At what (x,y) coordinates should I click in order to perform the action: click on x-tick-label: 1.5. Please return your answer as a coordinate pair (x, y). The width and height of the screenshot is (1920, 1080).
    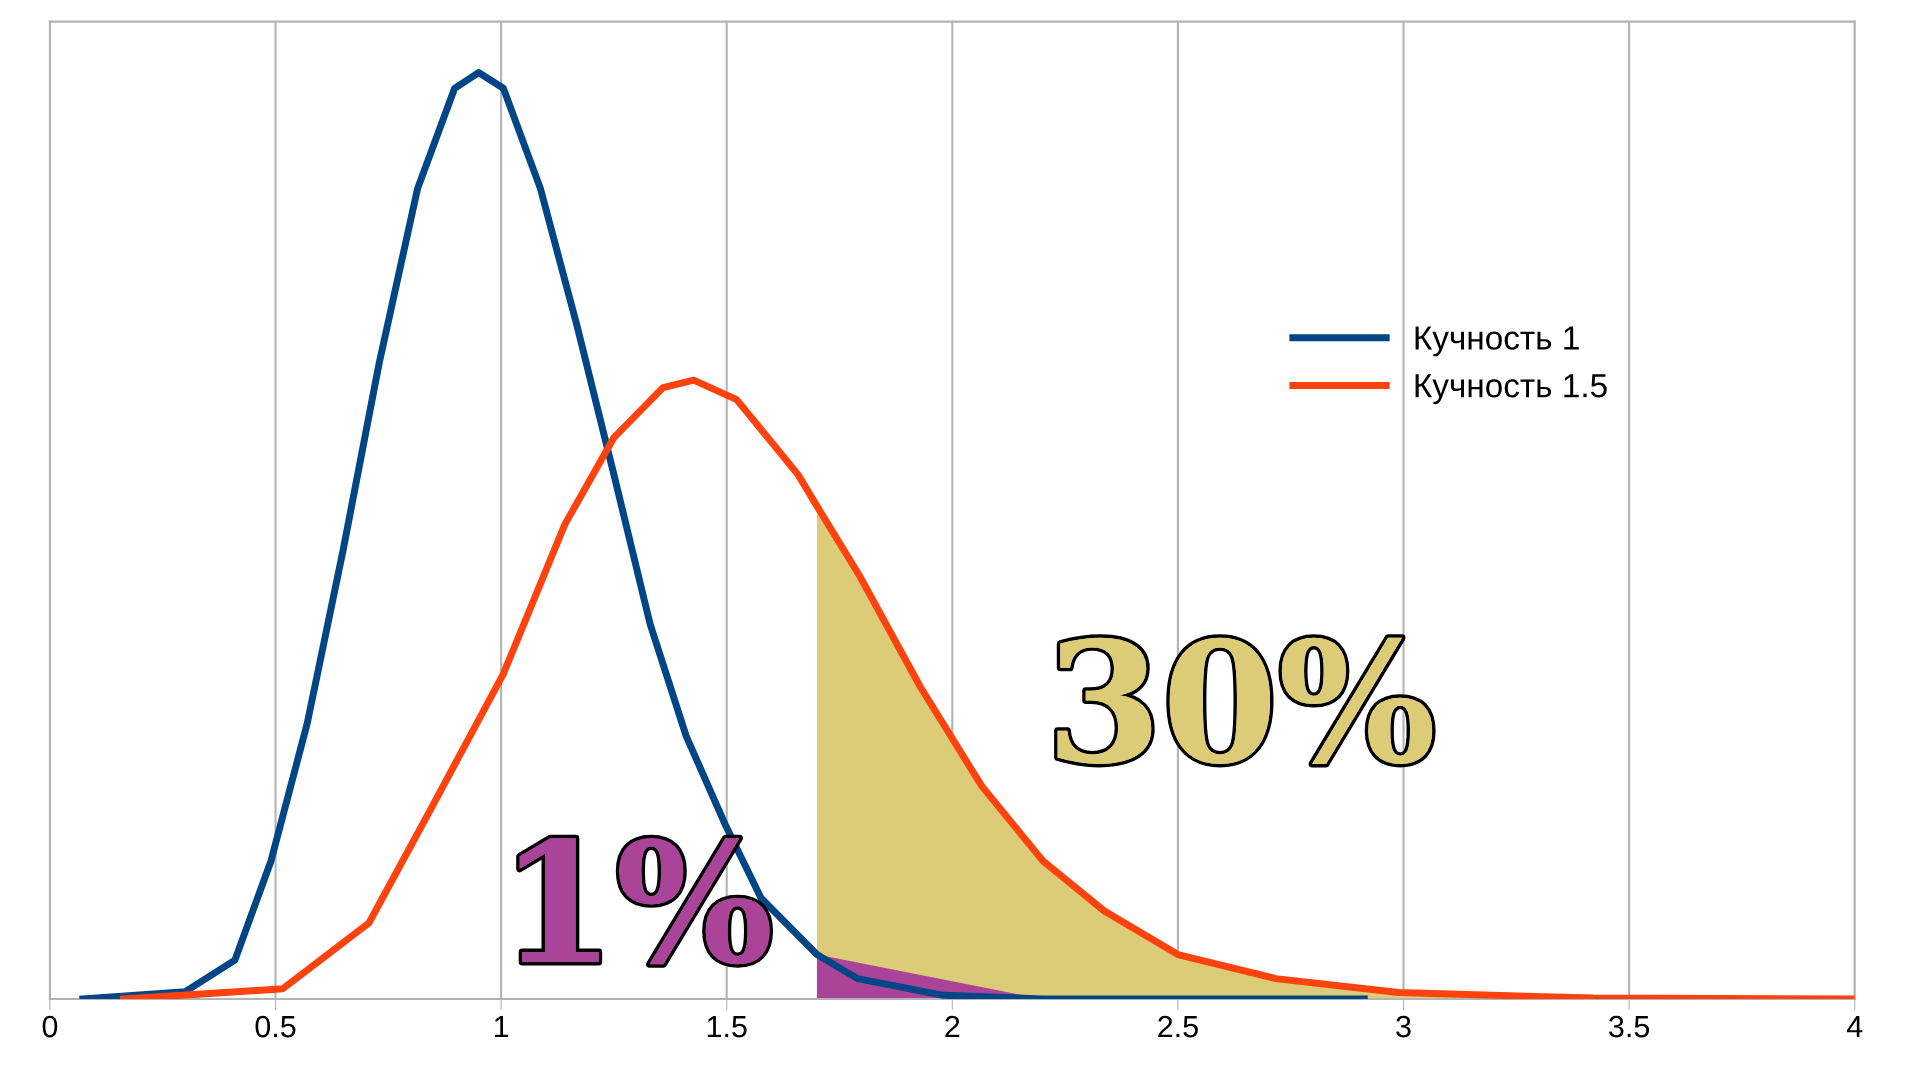
    Looking at the image, I should click on (727, 1027).